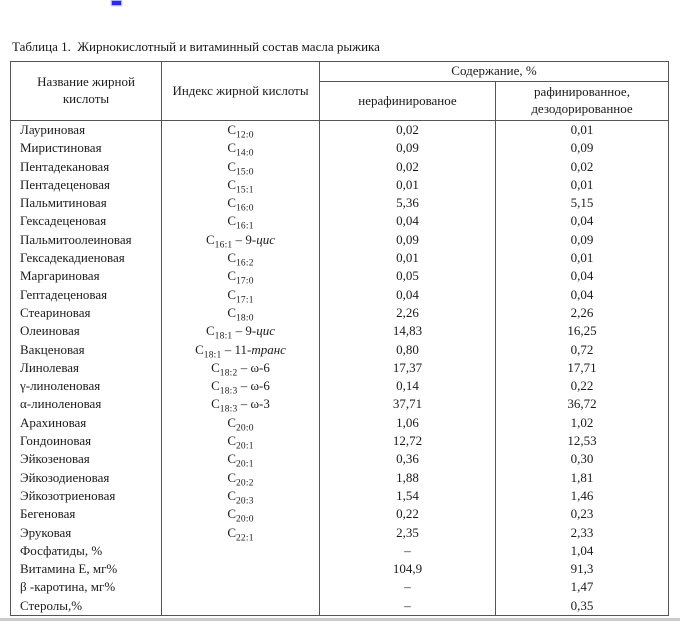 The width and height of the screenshot is (680, 628). What do you see at coordinates (240, 331) in the screenshot?
I see `fatty-acid-index: C18:1 – 9-цис` at bounding box center [240, 331].